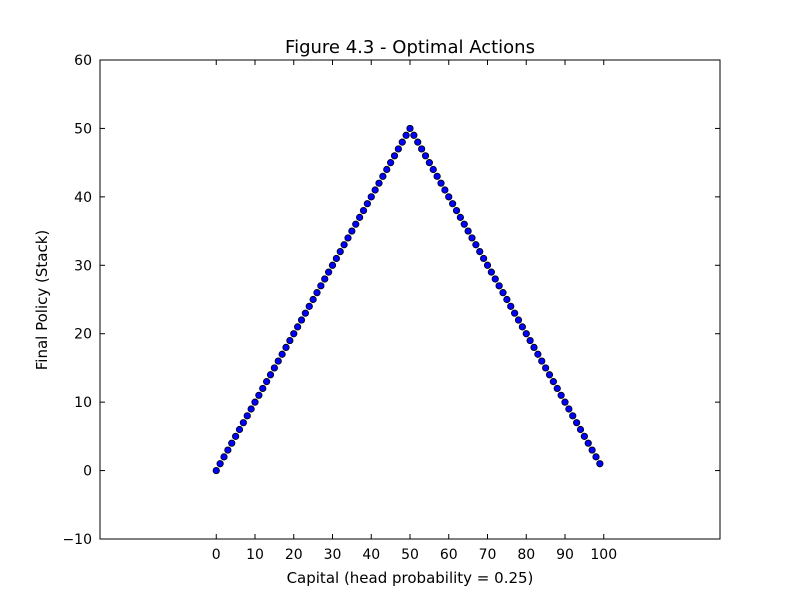 The height and width of the screenshot is (600, 800). What do you see at coordinates (216, 555) in the screenshot?
I see `x-tick-label: 0` at bounding box center [216, 555].